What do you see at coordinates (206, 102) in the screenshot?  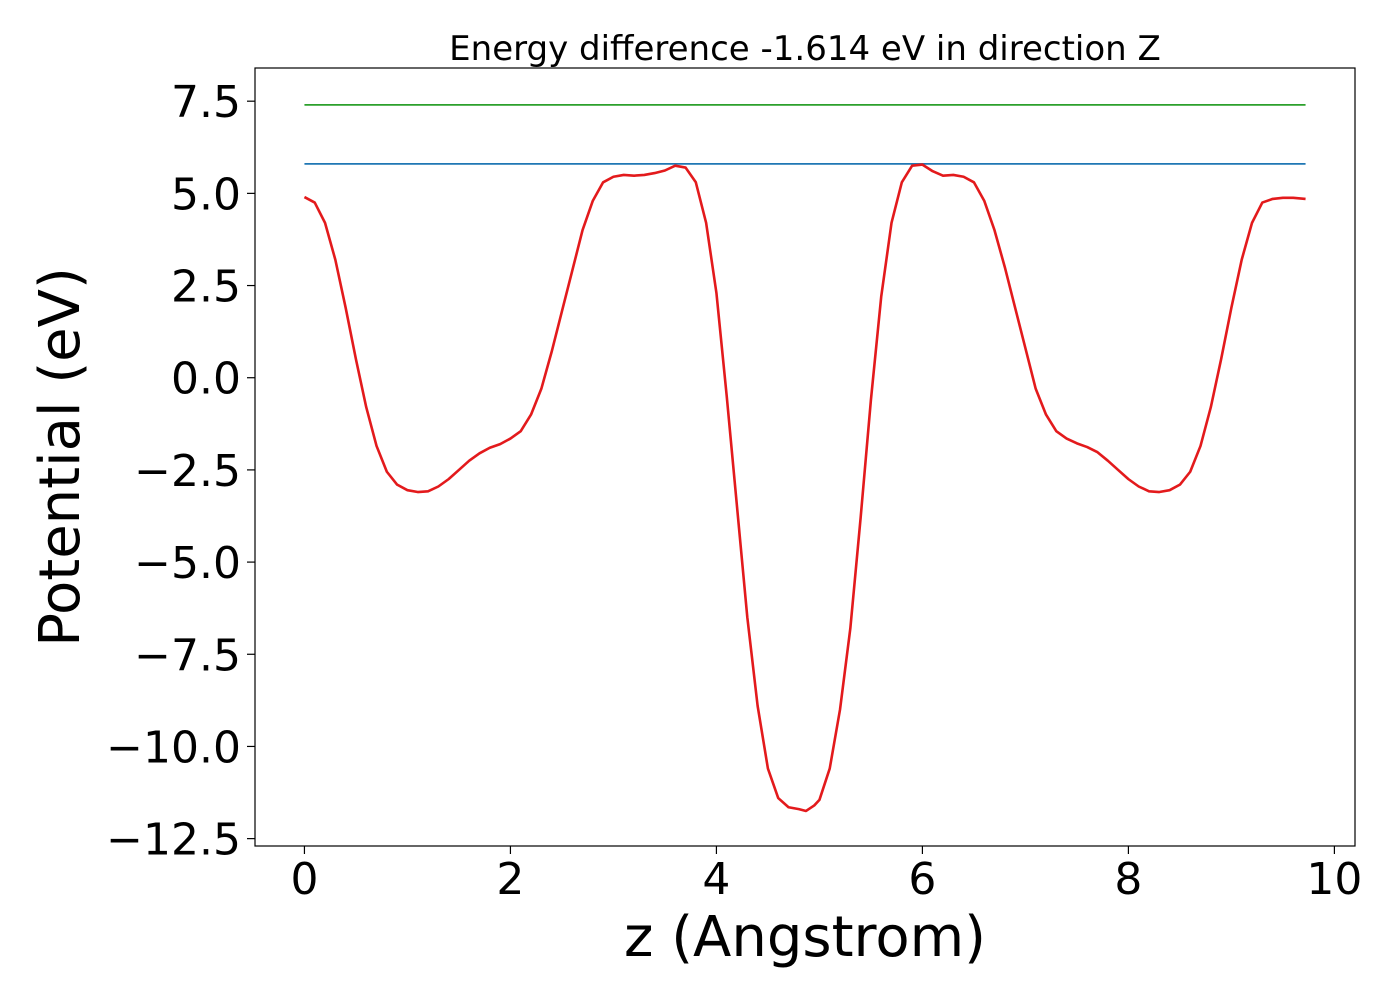 I see `y-tick-label: 7.5` at bounding box center [206, 102].